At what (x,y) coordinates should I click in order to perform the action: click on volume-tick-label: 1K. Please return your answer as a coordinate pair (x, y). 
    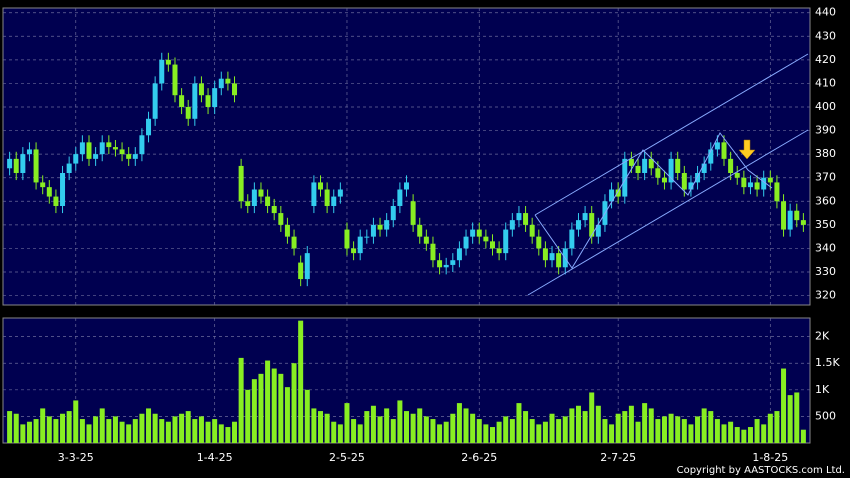
    Looking at the image, I should click on (822, 389).